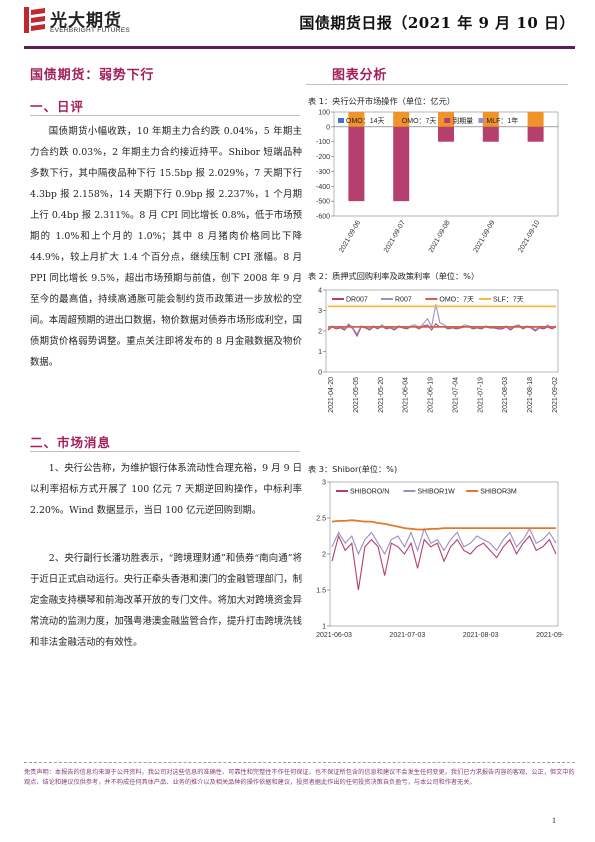  Describe the element at coordinates (331, 395) in the screenshot. I see `x-tick-label: 2021-04-20` at that location.